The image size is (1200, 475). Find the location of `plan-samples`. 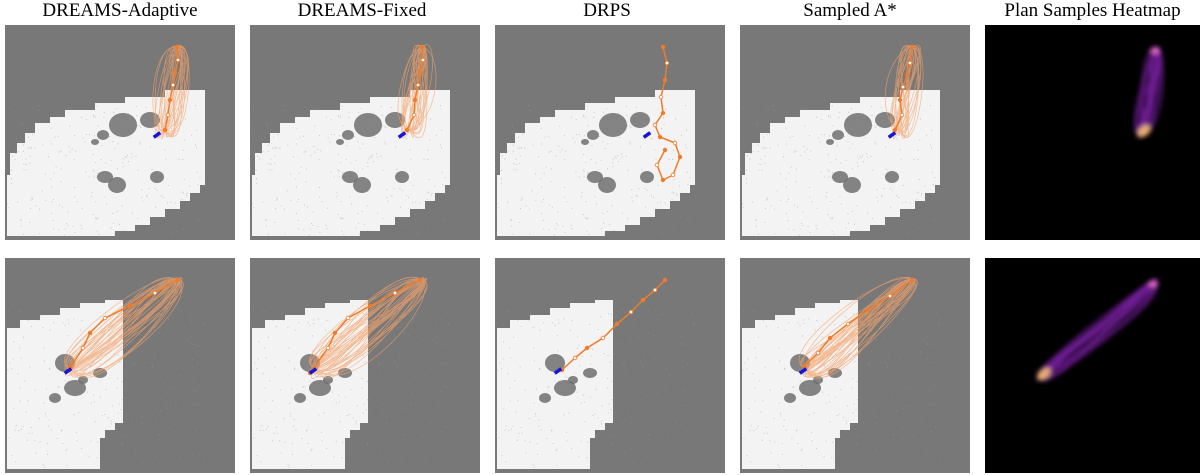

plan-samples is located at coordinates (171, 91).